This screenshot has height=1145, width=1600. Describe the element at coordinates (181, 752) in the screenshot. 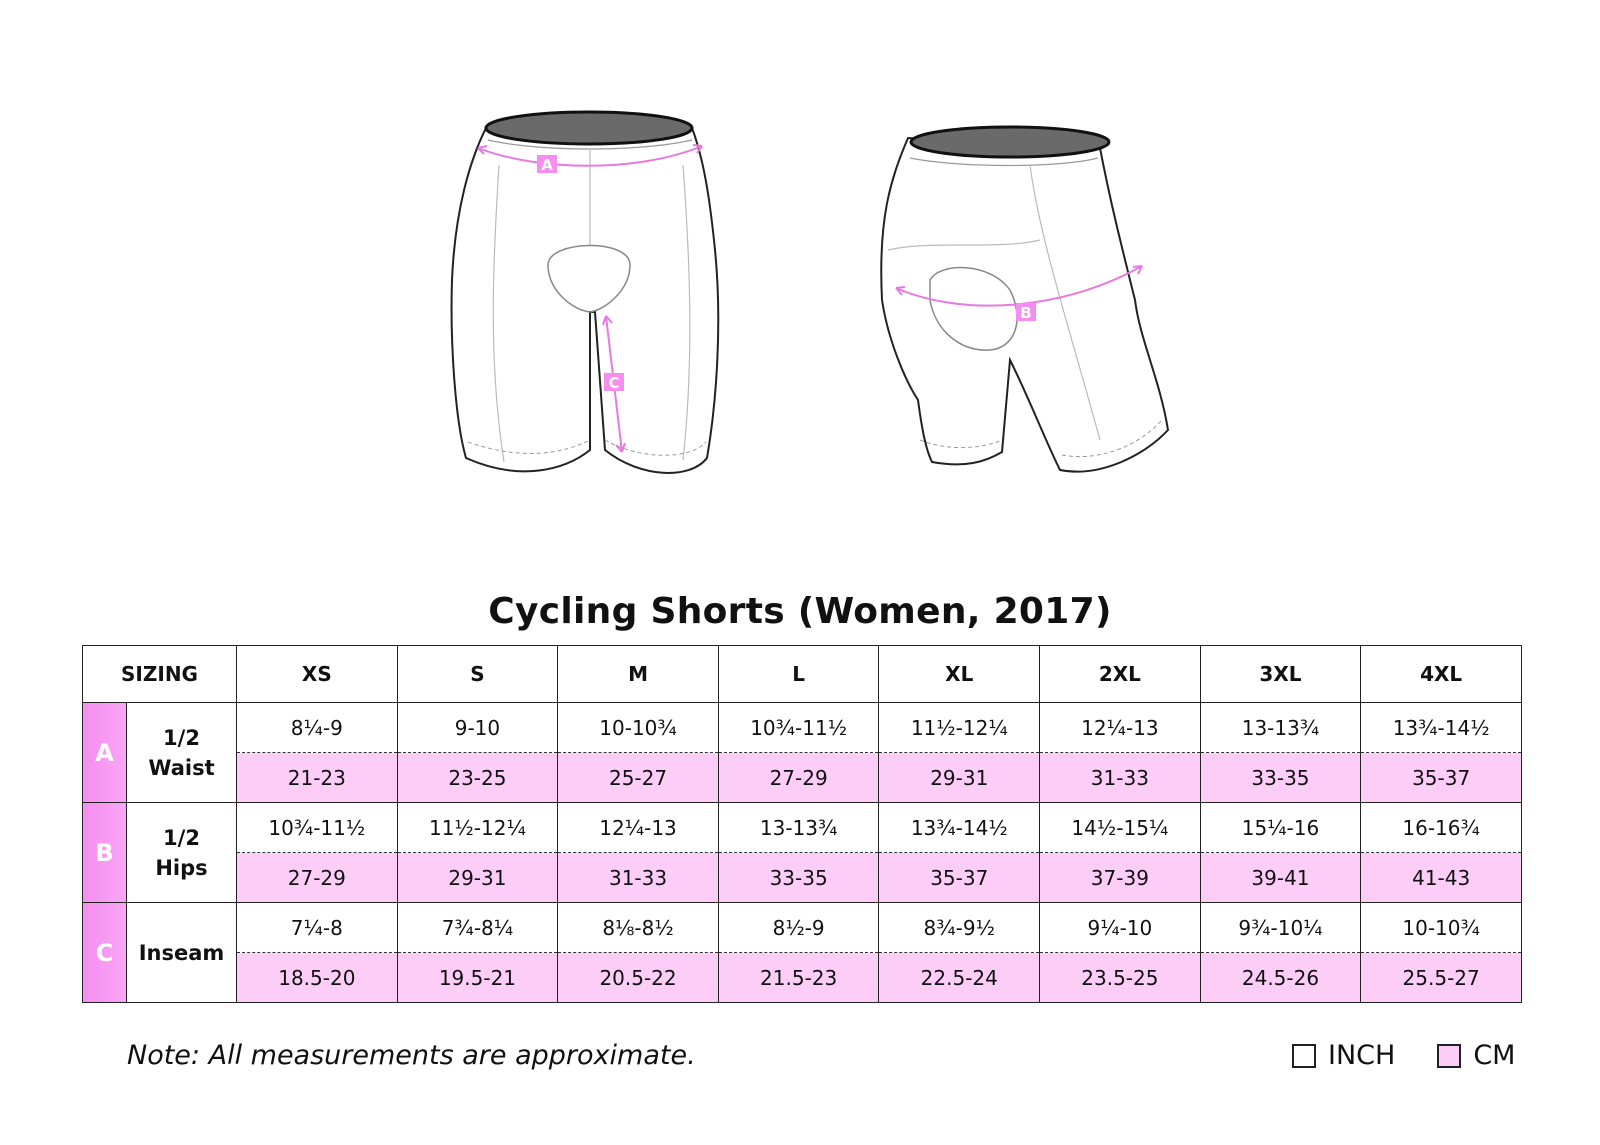

I see `row-label-waist: 1/2 Waist` at that location.